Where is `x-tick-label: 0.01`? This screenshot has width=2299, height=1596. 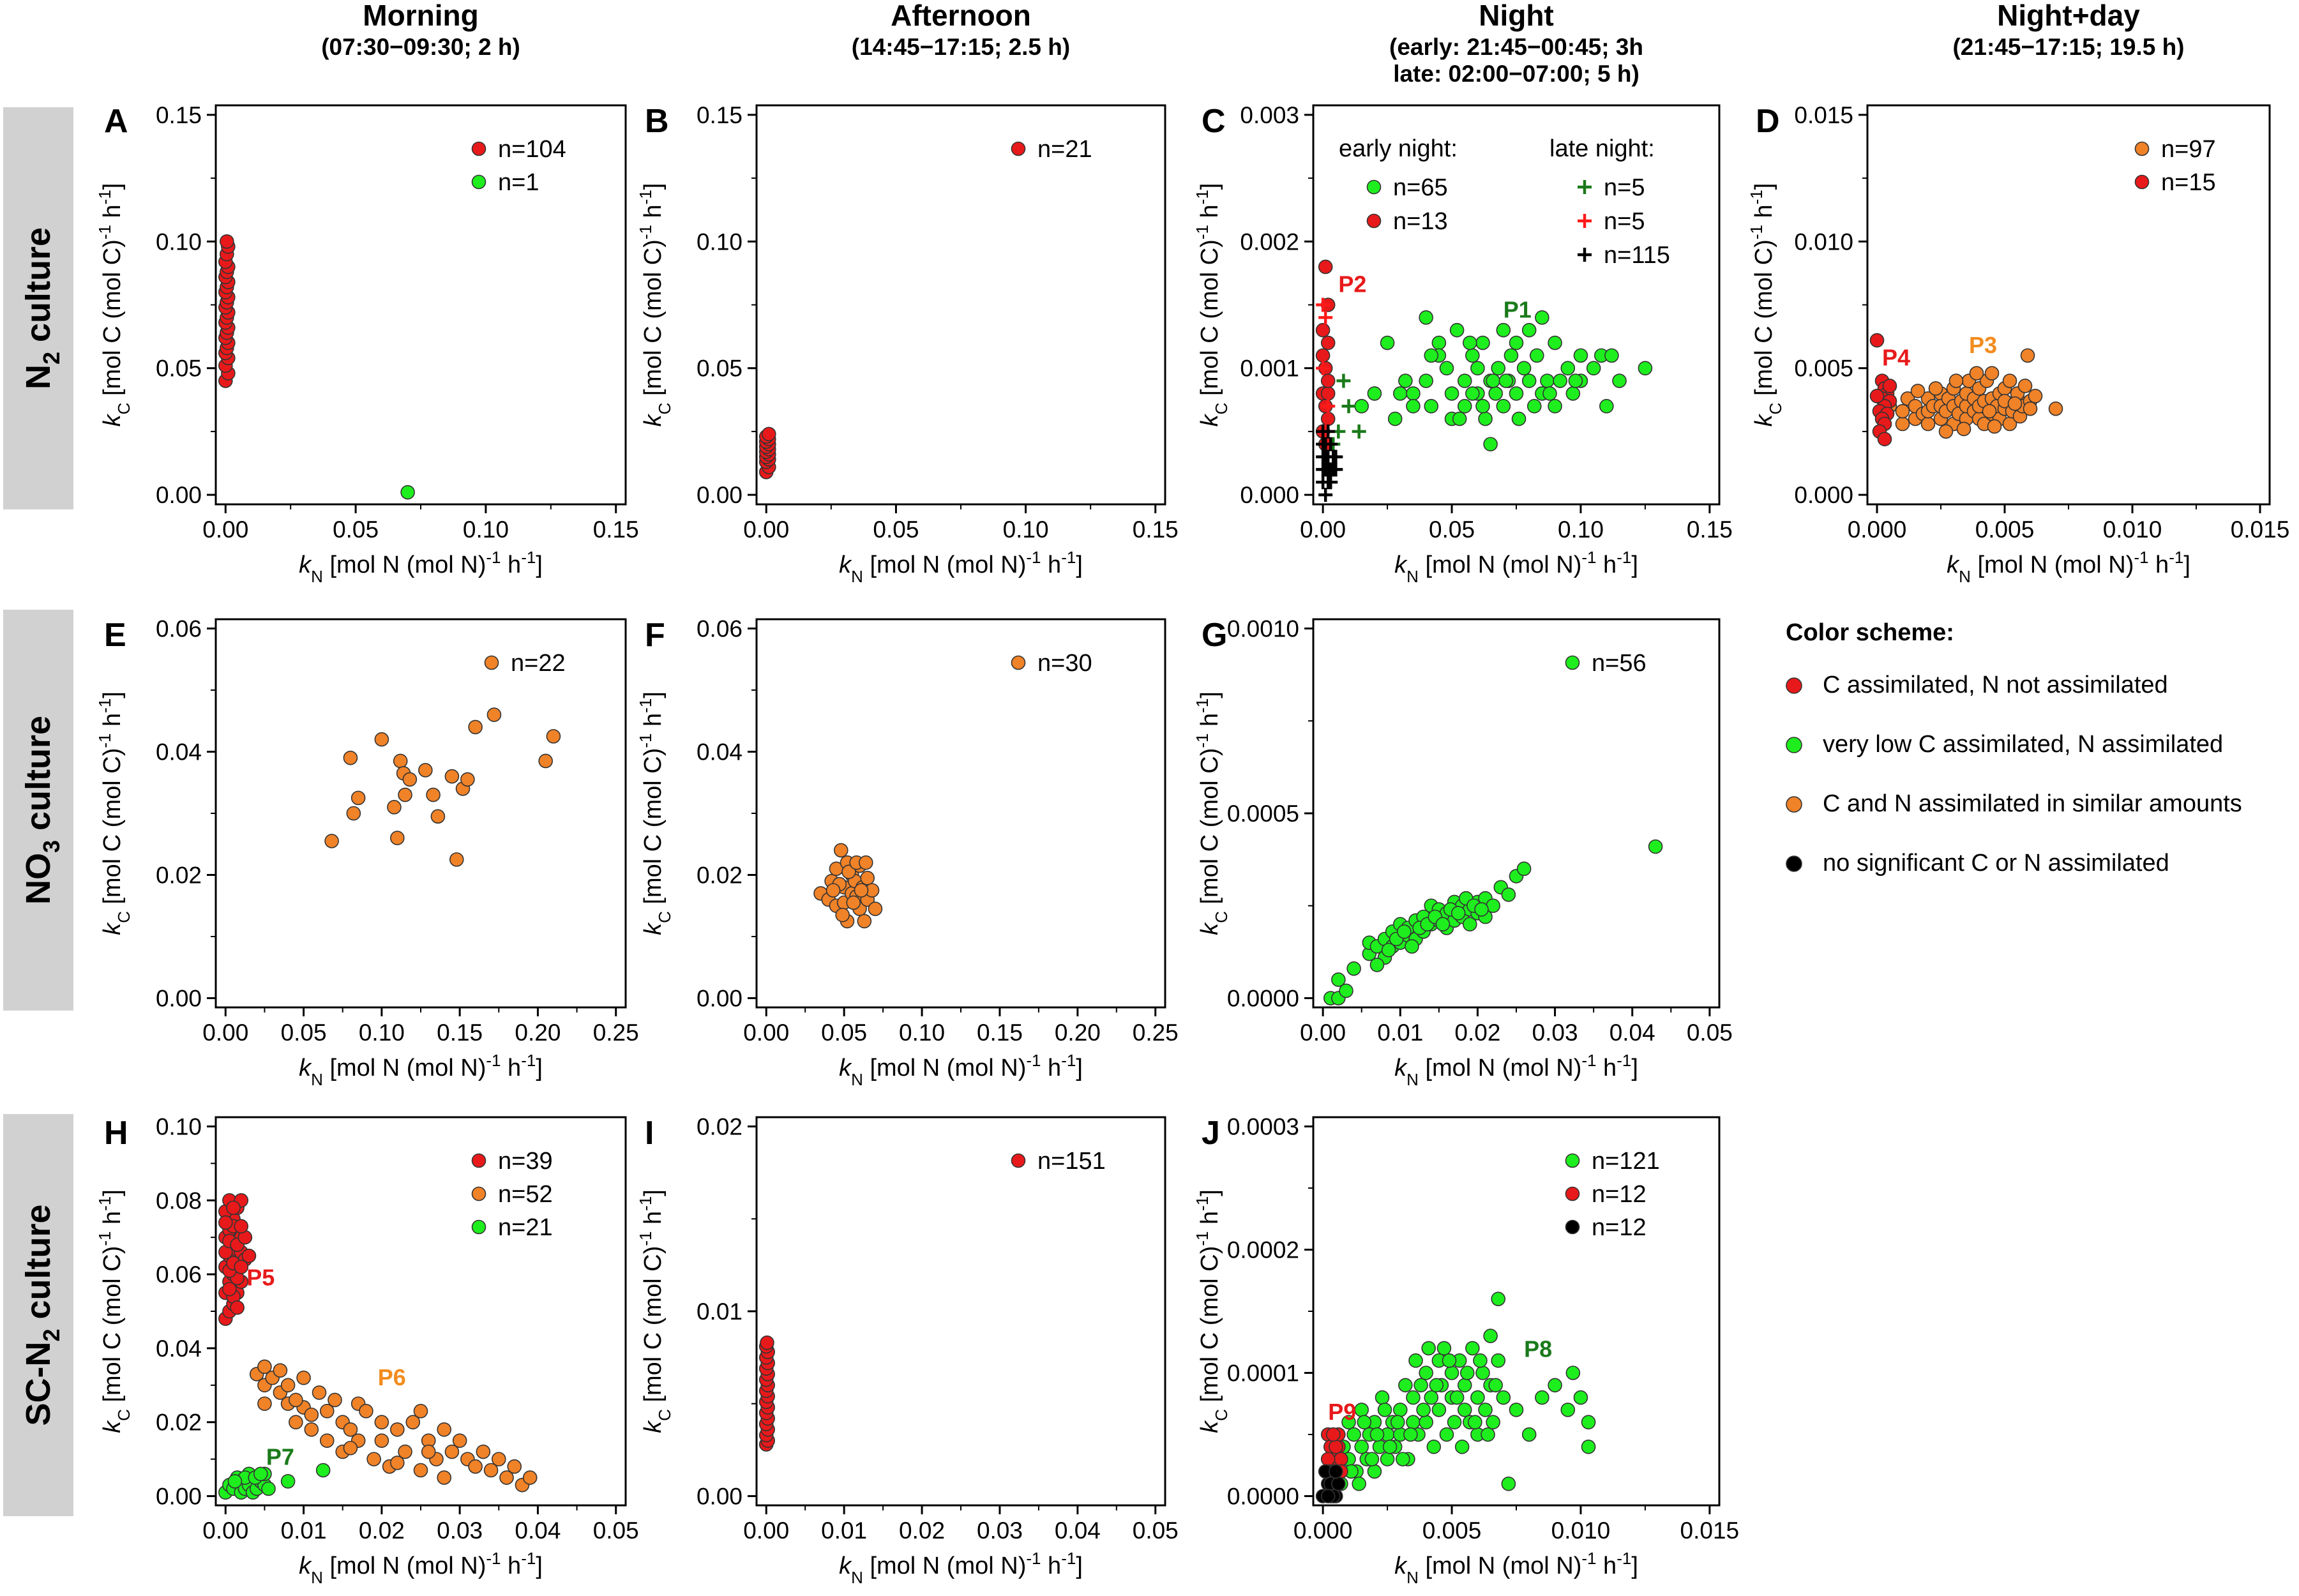
x-tick-label: 0.01 is located at coordinates (304, 1530).